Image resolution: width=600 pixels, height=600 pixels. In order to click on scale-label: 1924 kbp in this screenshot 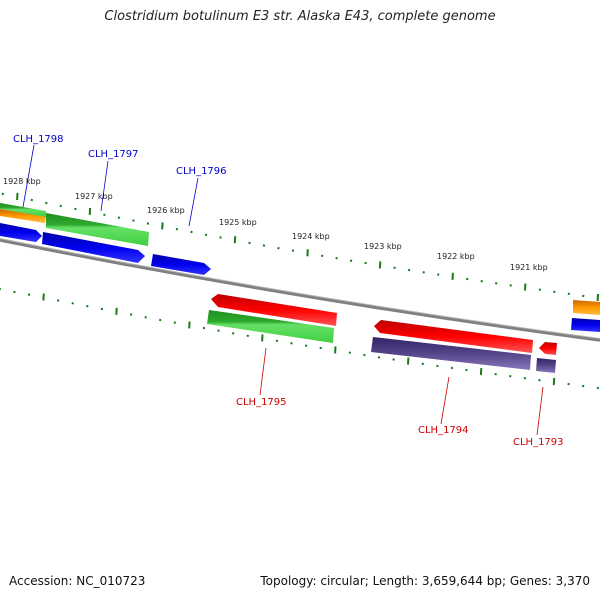, I will do `click(311, 236)`.